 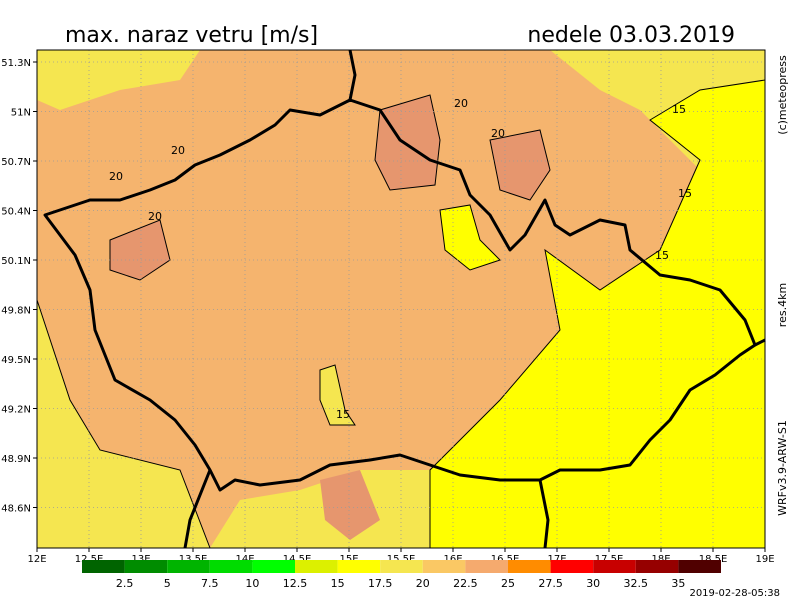 I want to click on copyright-label: (c)meteopress, so click(x=782, y=95).